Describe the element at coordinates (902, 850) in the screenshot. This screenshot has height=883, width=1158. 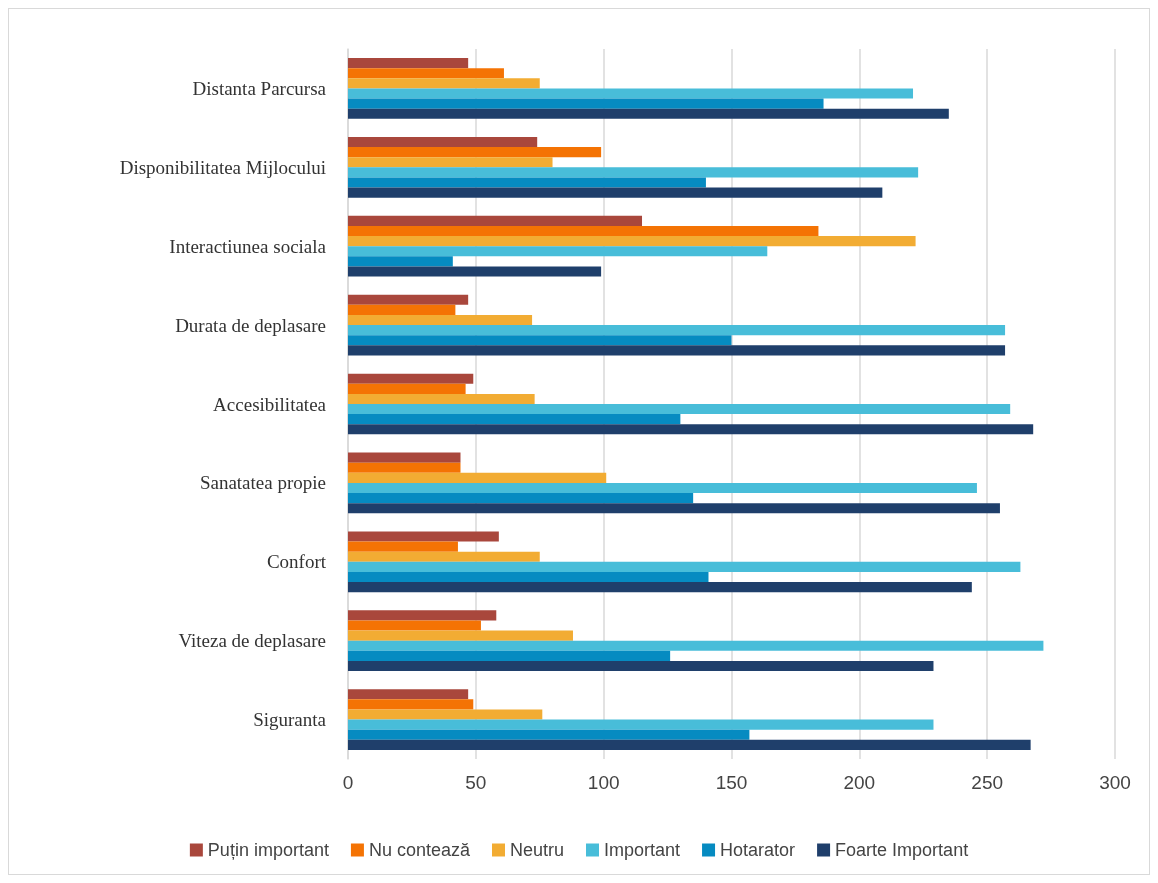
I see `legend-label: Foarte Important` at that location.